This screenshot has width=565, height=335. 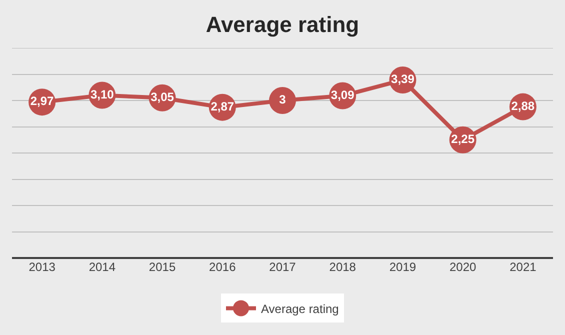 What do you see at coordinates (282, 267) in the screenshot?
I see `x-tick-label: 2017` at bounding box center [282, 267].